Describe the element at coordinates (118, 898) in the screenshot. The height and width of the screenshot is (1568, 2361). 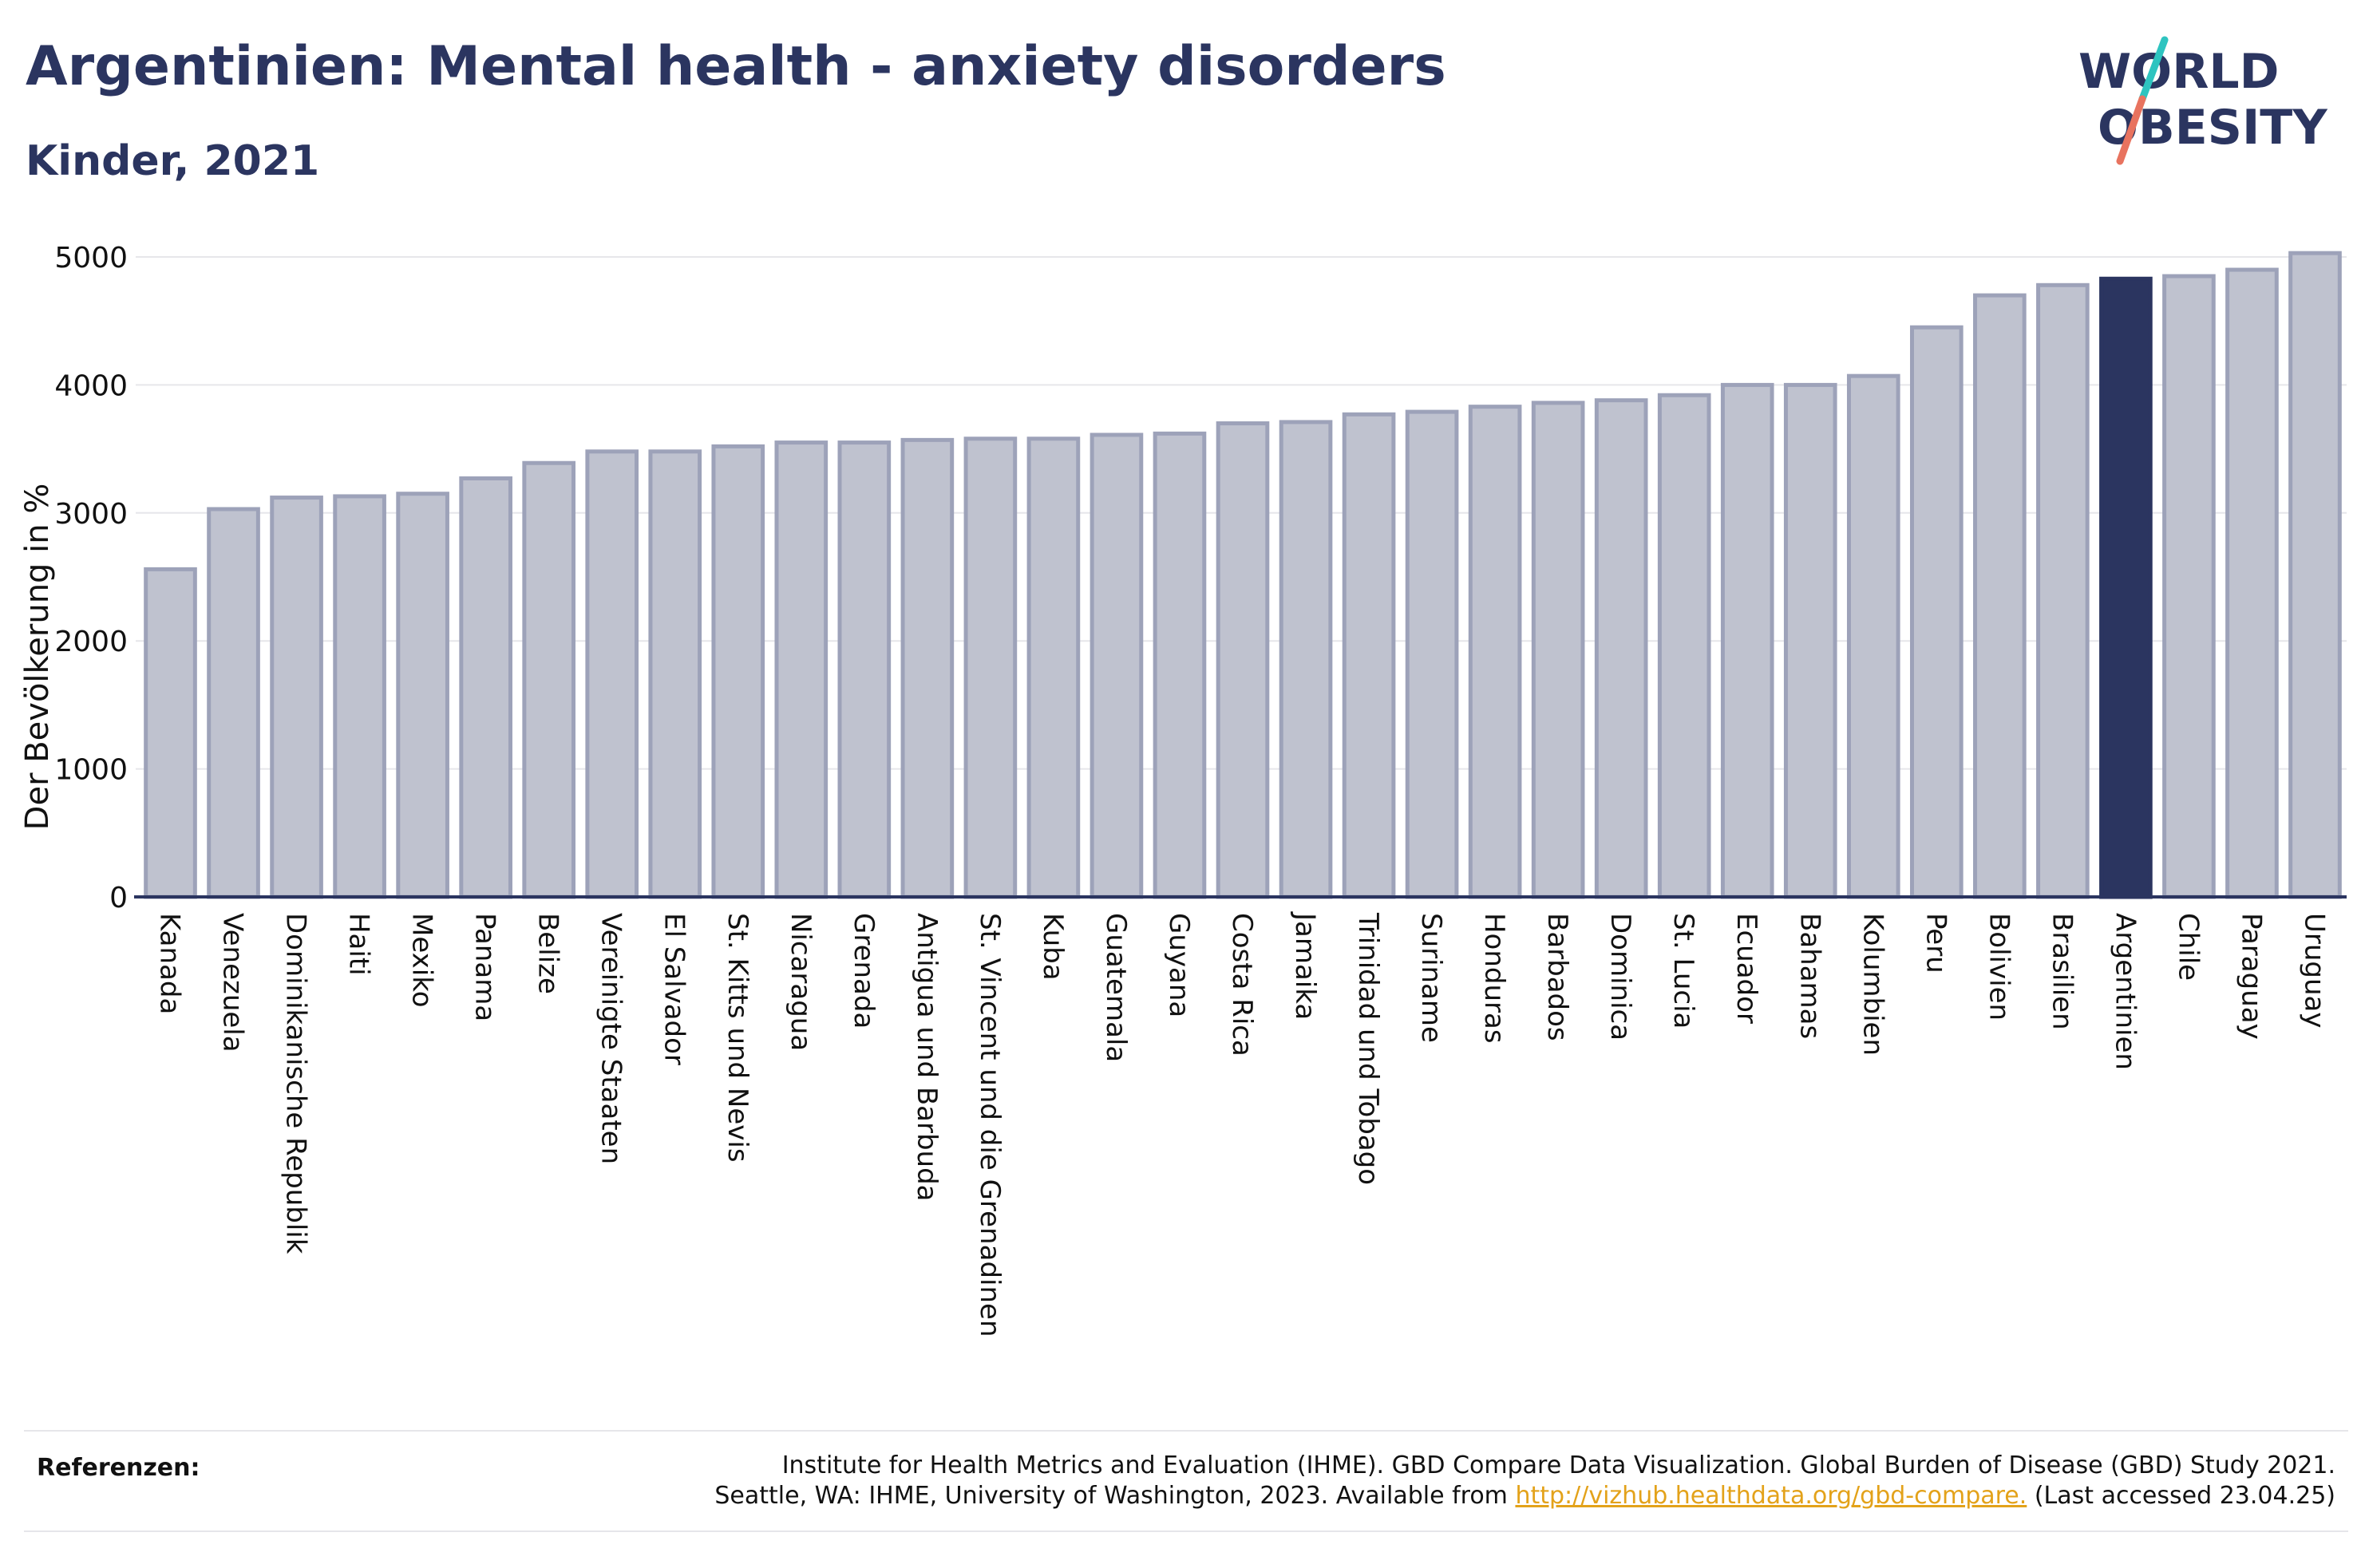
I see `y-tick-label: 0` at that location.